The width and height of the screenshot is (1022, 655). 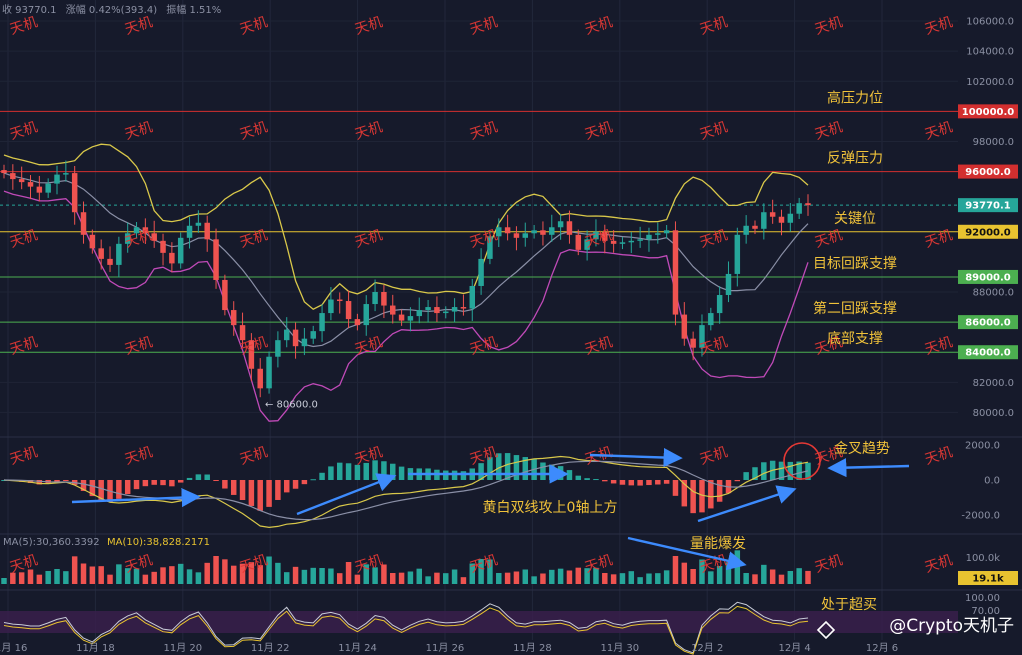 I want to click on x-tick-label: 12月 4, so click(x=794, y=648).